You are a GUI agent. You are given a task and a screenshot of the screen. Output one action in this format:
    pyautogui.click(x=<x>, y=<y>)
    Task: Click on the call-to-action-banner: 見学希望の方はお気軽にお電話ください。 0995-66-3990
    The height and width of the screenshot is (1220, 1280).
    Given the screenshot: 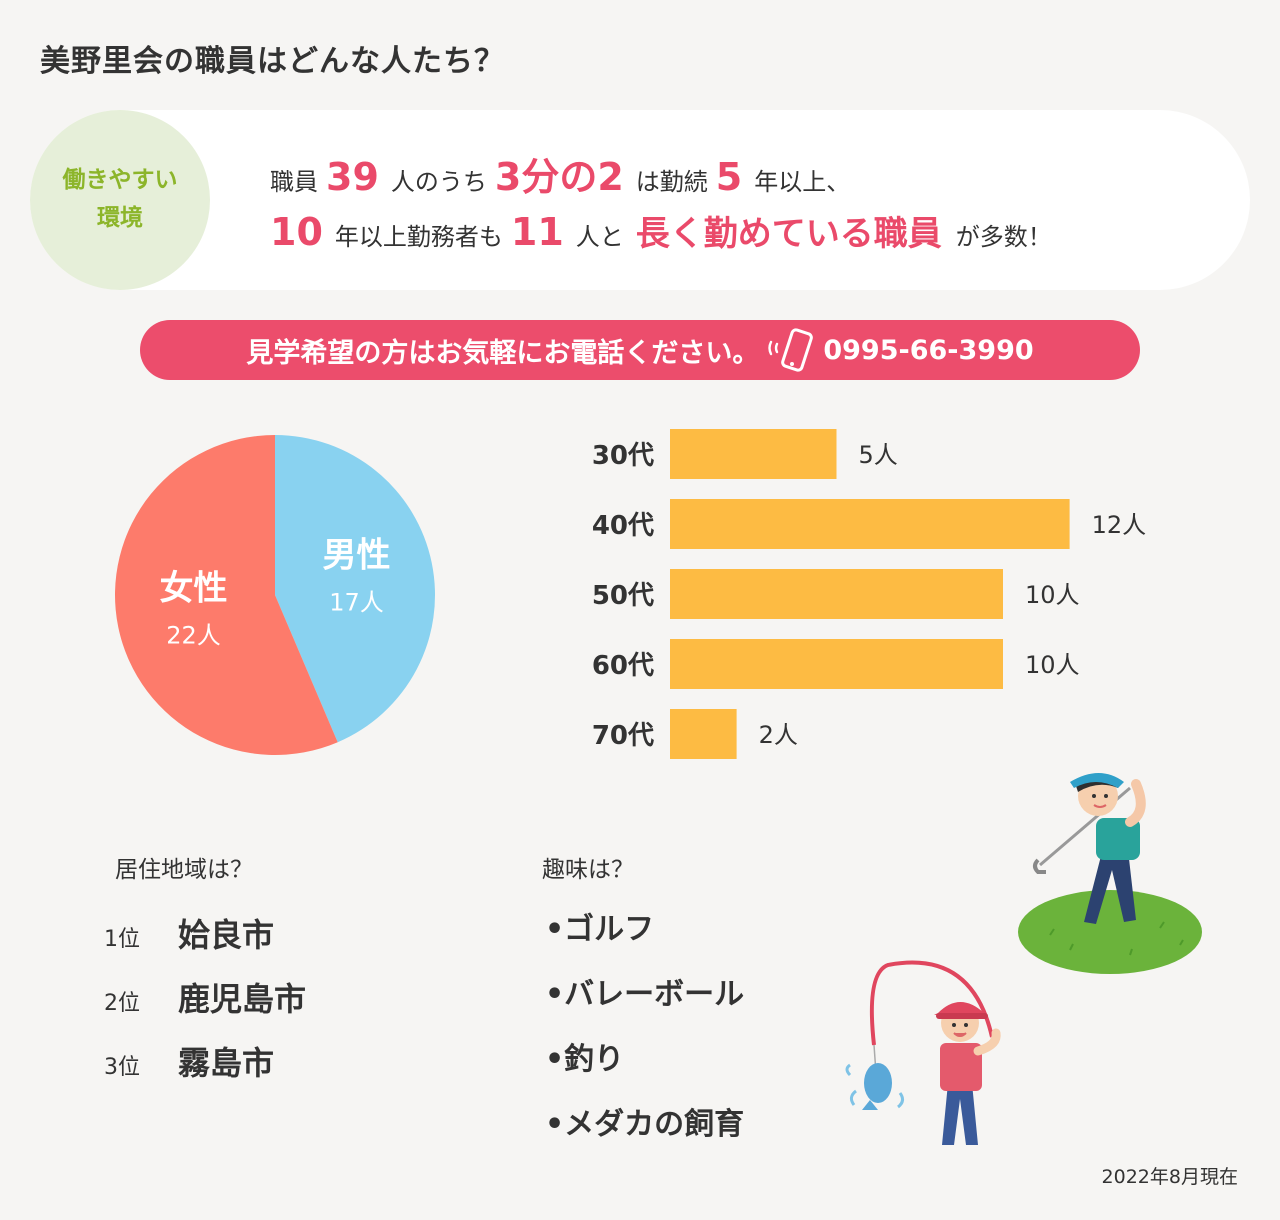 What is the action you would take?
    pyautogui.click(x=640, y=350)
    